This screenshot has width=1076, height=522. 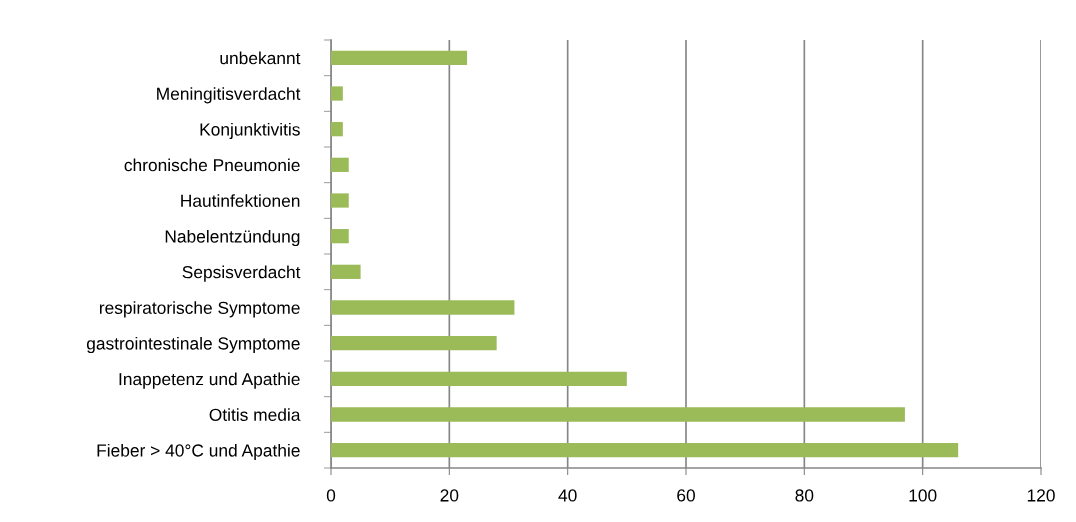 I want to click on y-tick-label: Meningitisverdacht, so click(x=229, y=95).